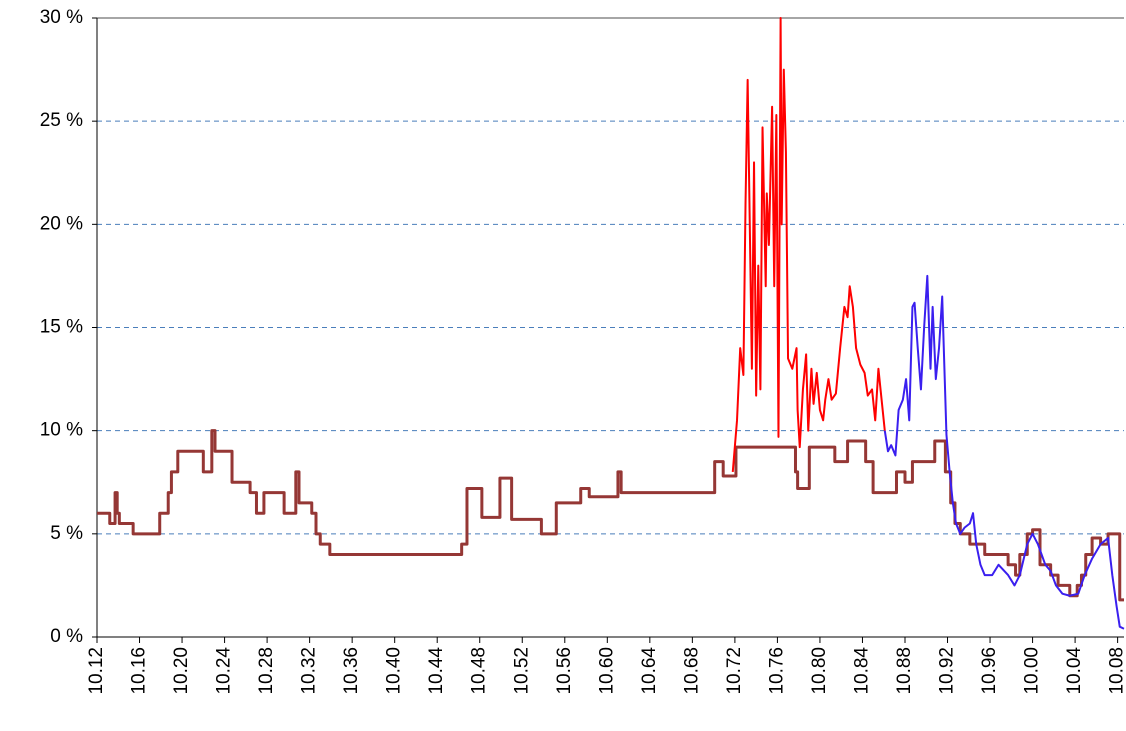 This screenshot has width=1126, height=731. What do you see at coordinates (1032, 671) in the screenshot?
I see `x-tick-label: 10.00` at bounding box center [1032, 671].